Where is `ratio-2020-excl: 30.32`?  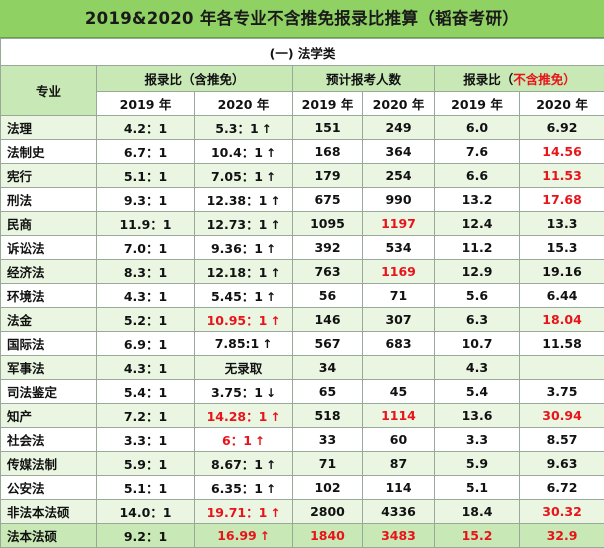
ratio-2020-excl: 30.32 is located at coordinates (562, 512).